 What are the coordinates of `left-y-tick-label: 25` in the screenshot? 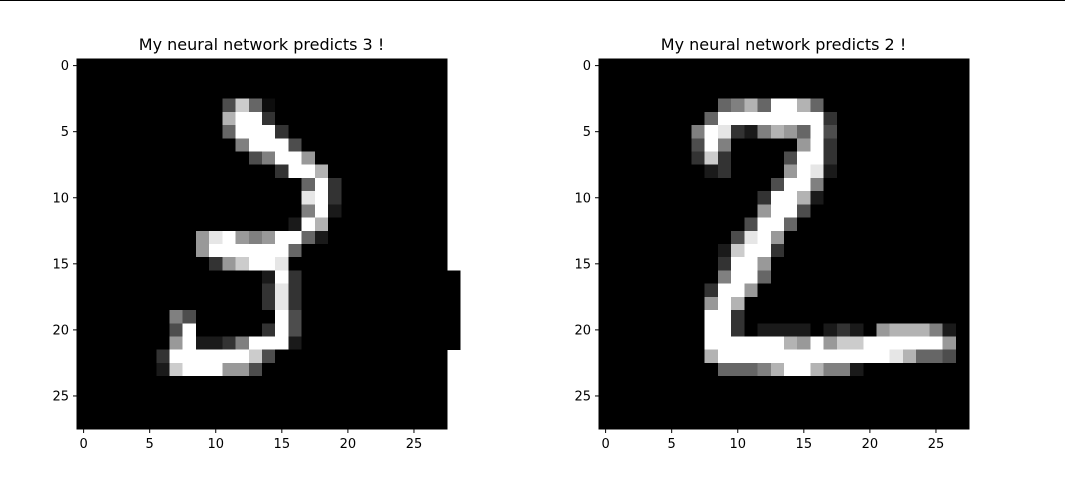 It's located at (60, 396).